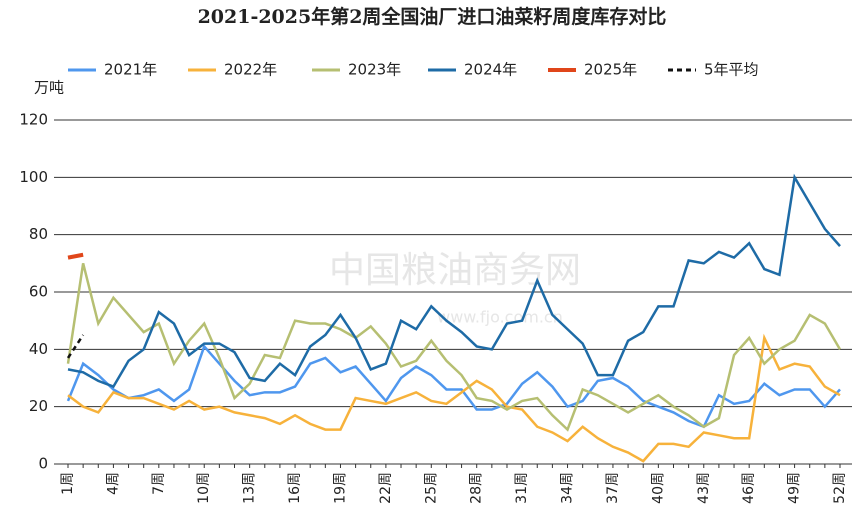 The height and width of the screenshot is (519, 864). What do you see at coordinates (522, 488) in the screenshot?
I see `x-tick-label: 31周` at bounding box center [522, 488].